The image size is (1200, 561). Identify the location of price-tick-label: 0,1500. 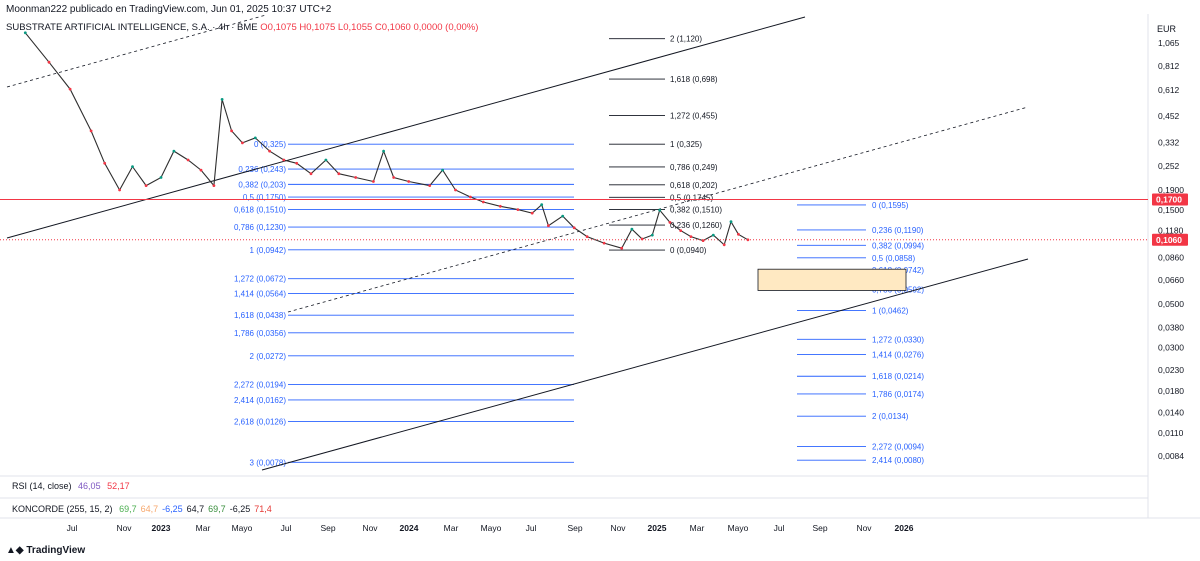
(1171, 210).